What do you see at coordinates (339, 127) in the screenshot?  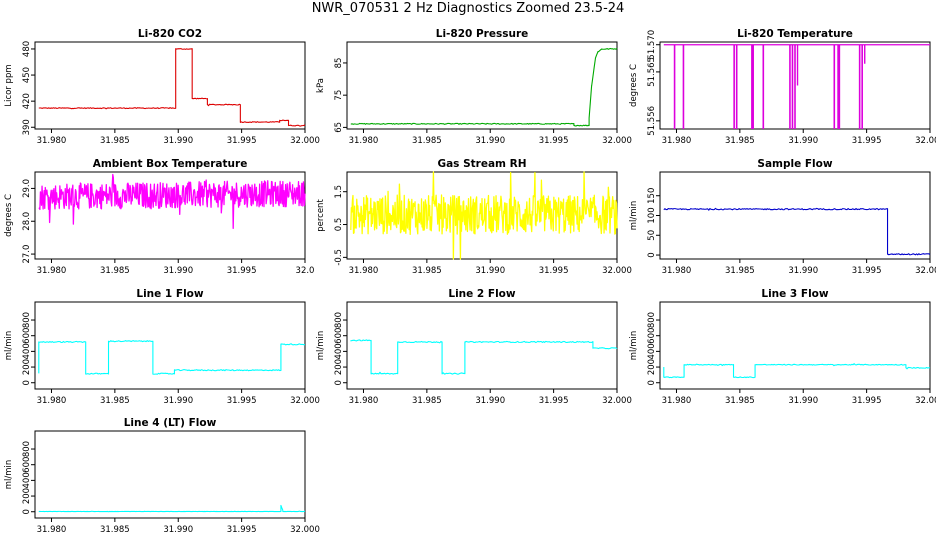 I see `y-tick-label: 65` at bounding box center [339, 127].